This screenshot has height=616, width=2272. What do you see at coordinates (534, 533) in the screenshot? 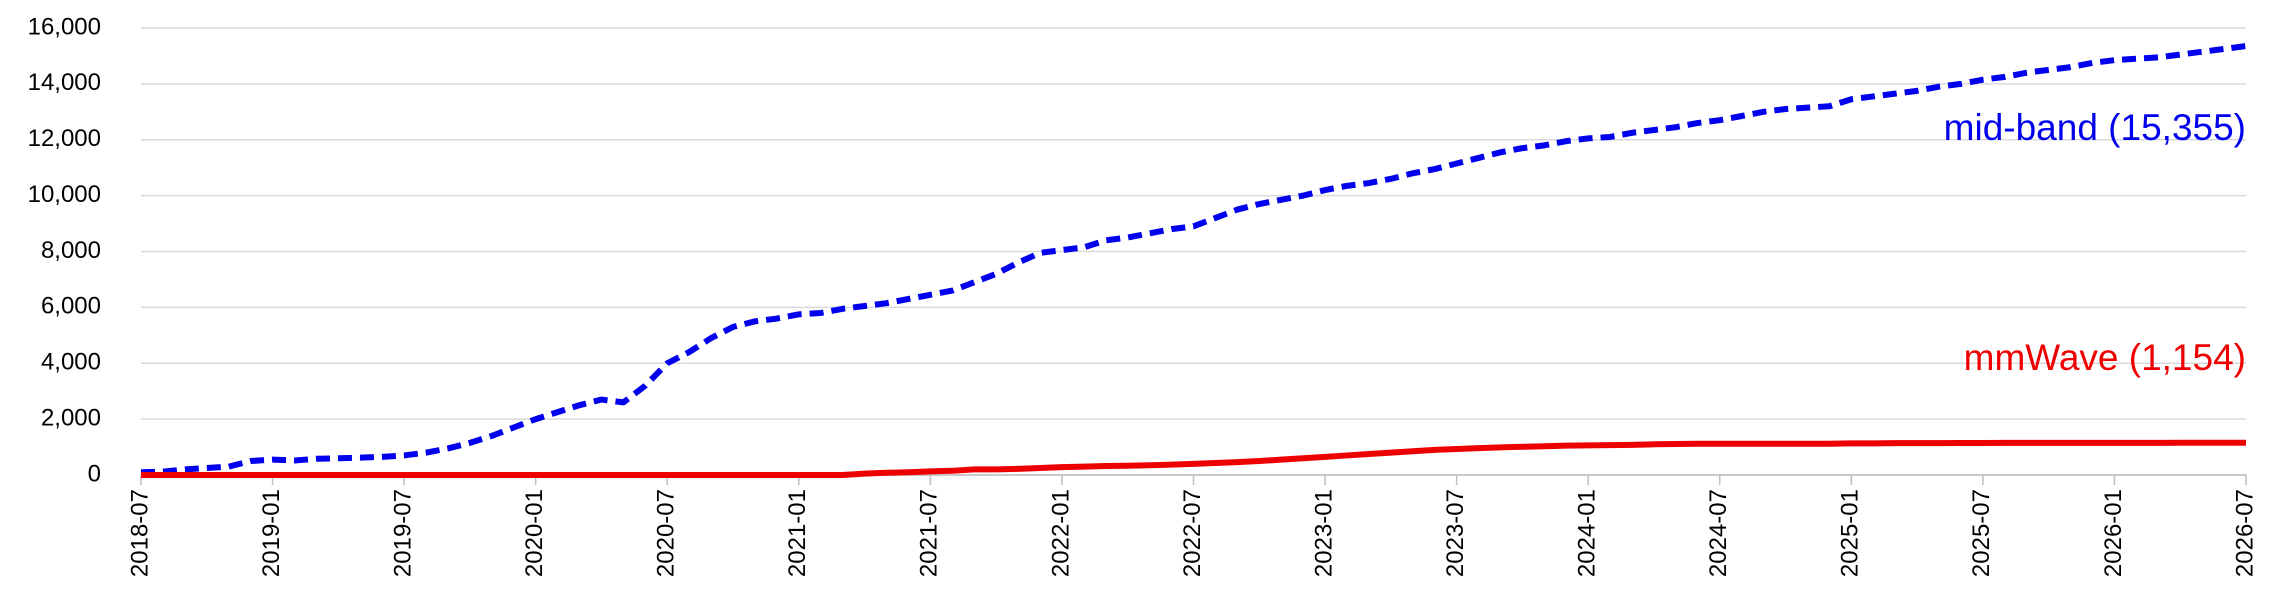
I see `x-tick-label: 2020-01` at bounding box center [534, 533].